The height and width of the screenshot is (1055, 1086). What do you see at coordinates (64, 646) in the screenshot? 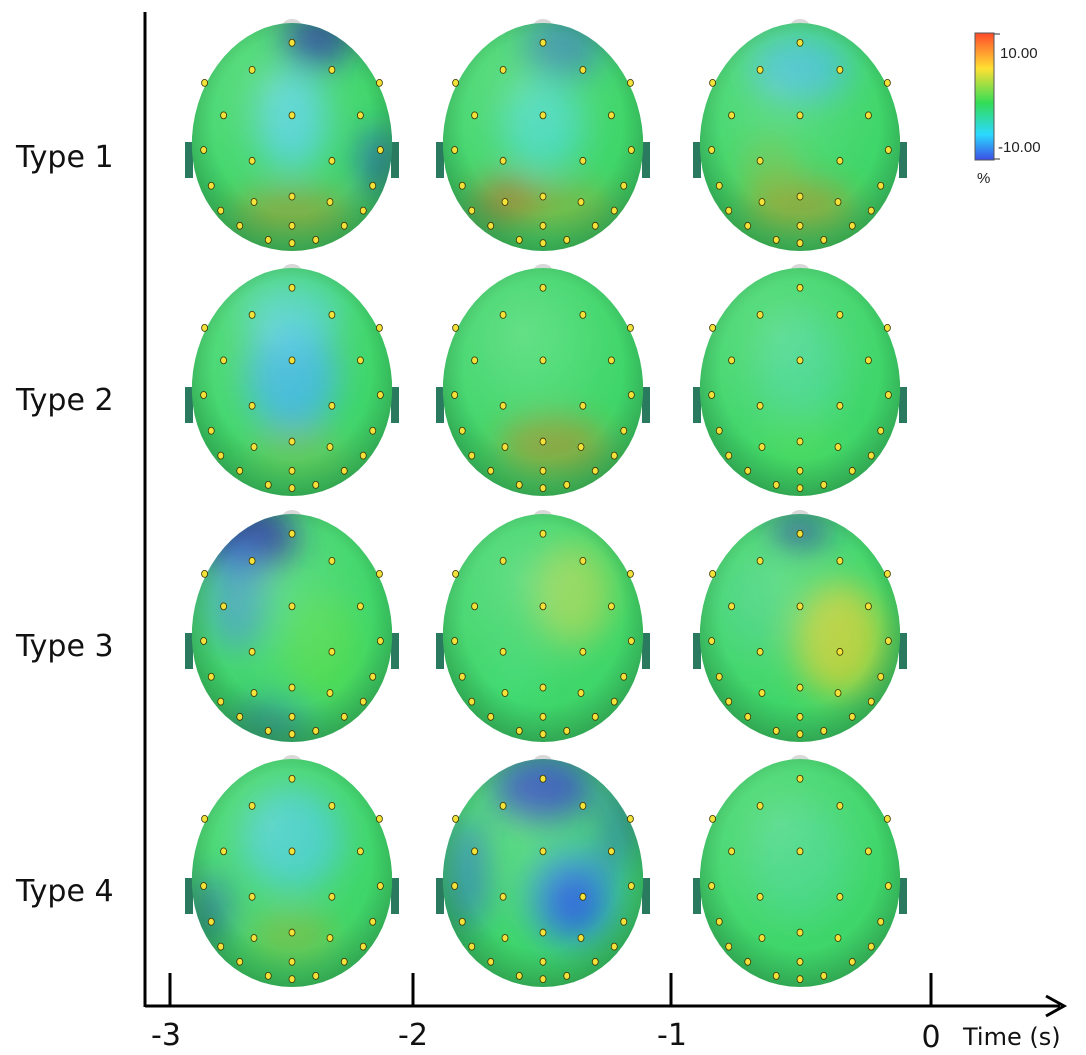
I see `row-label-type-3: Type 3` at bounding box center [64, 646].